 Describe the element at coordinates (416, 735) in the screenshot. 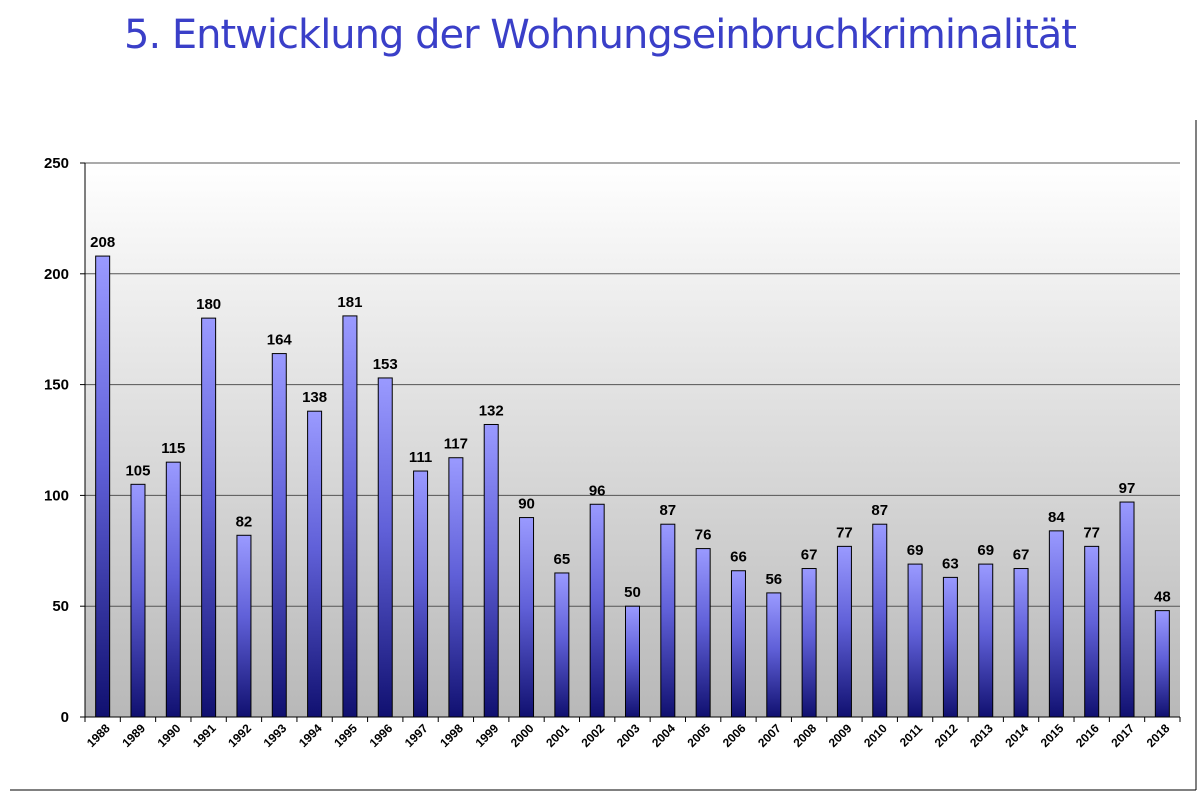

I see `x-tick-label: 1997` at that location.